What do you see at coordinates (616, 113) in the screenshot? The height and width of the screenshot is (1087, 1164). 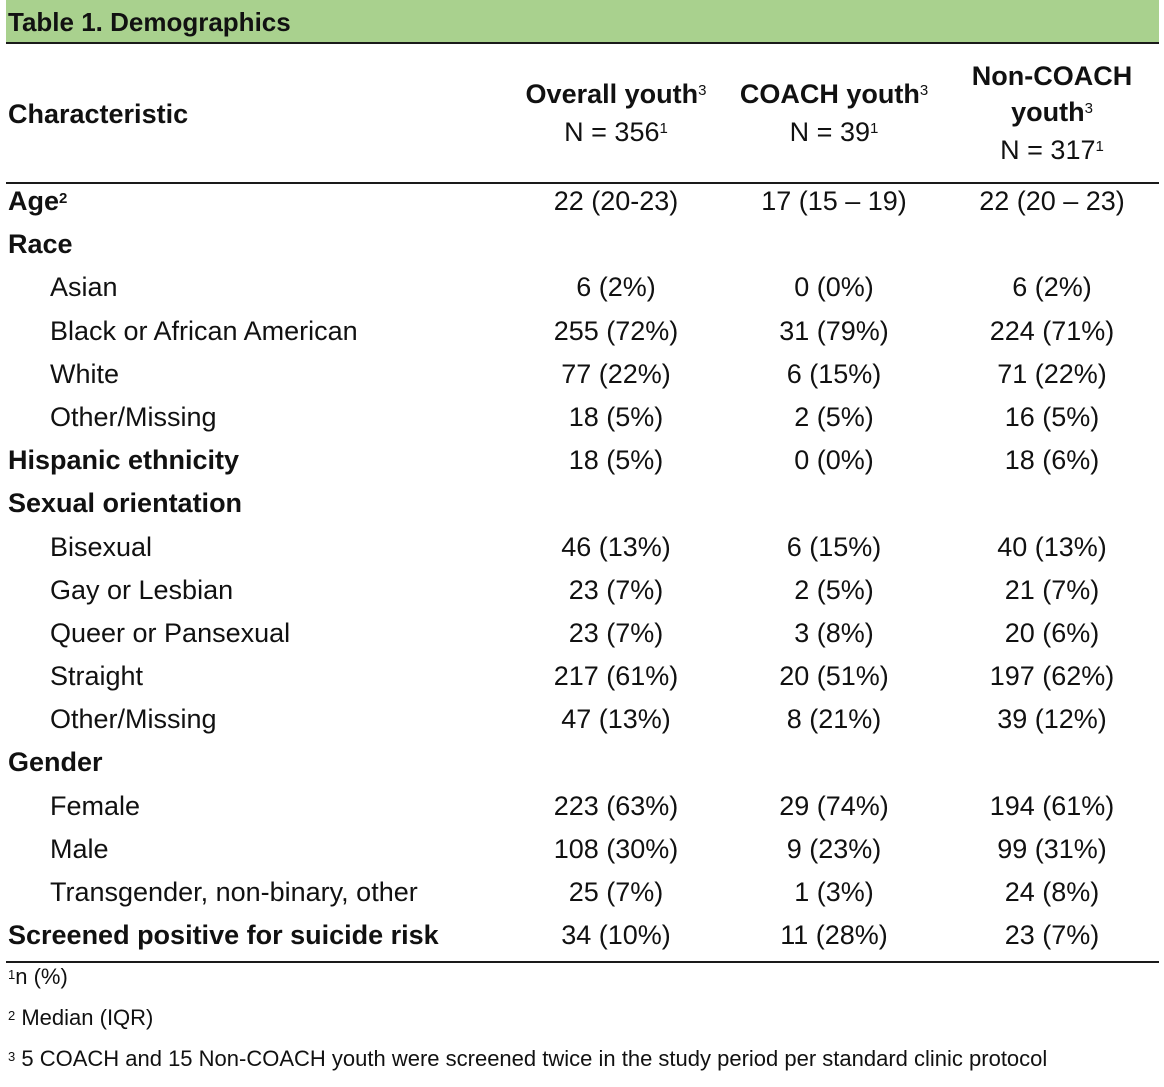 I see `header-overall-youth: Overall youth3 N = 3561` at bounding box center [616, 113].